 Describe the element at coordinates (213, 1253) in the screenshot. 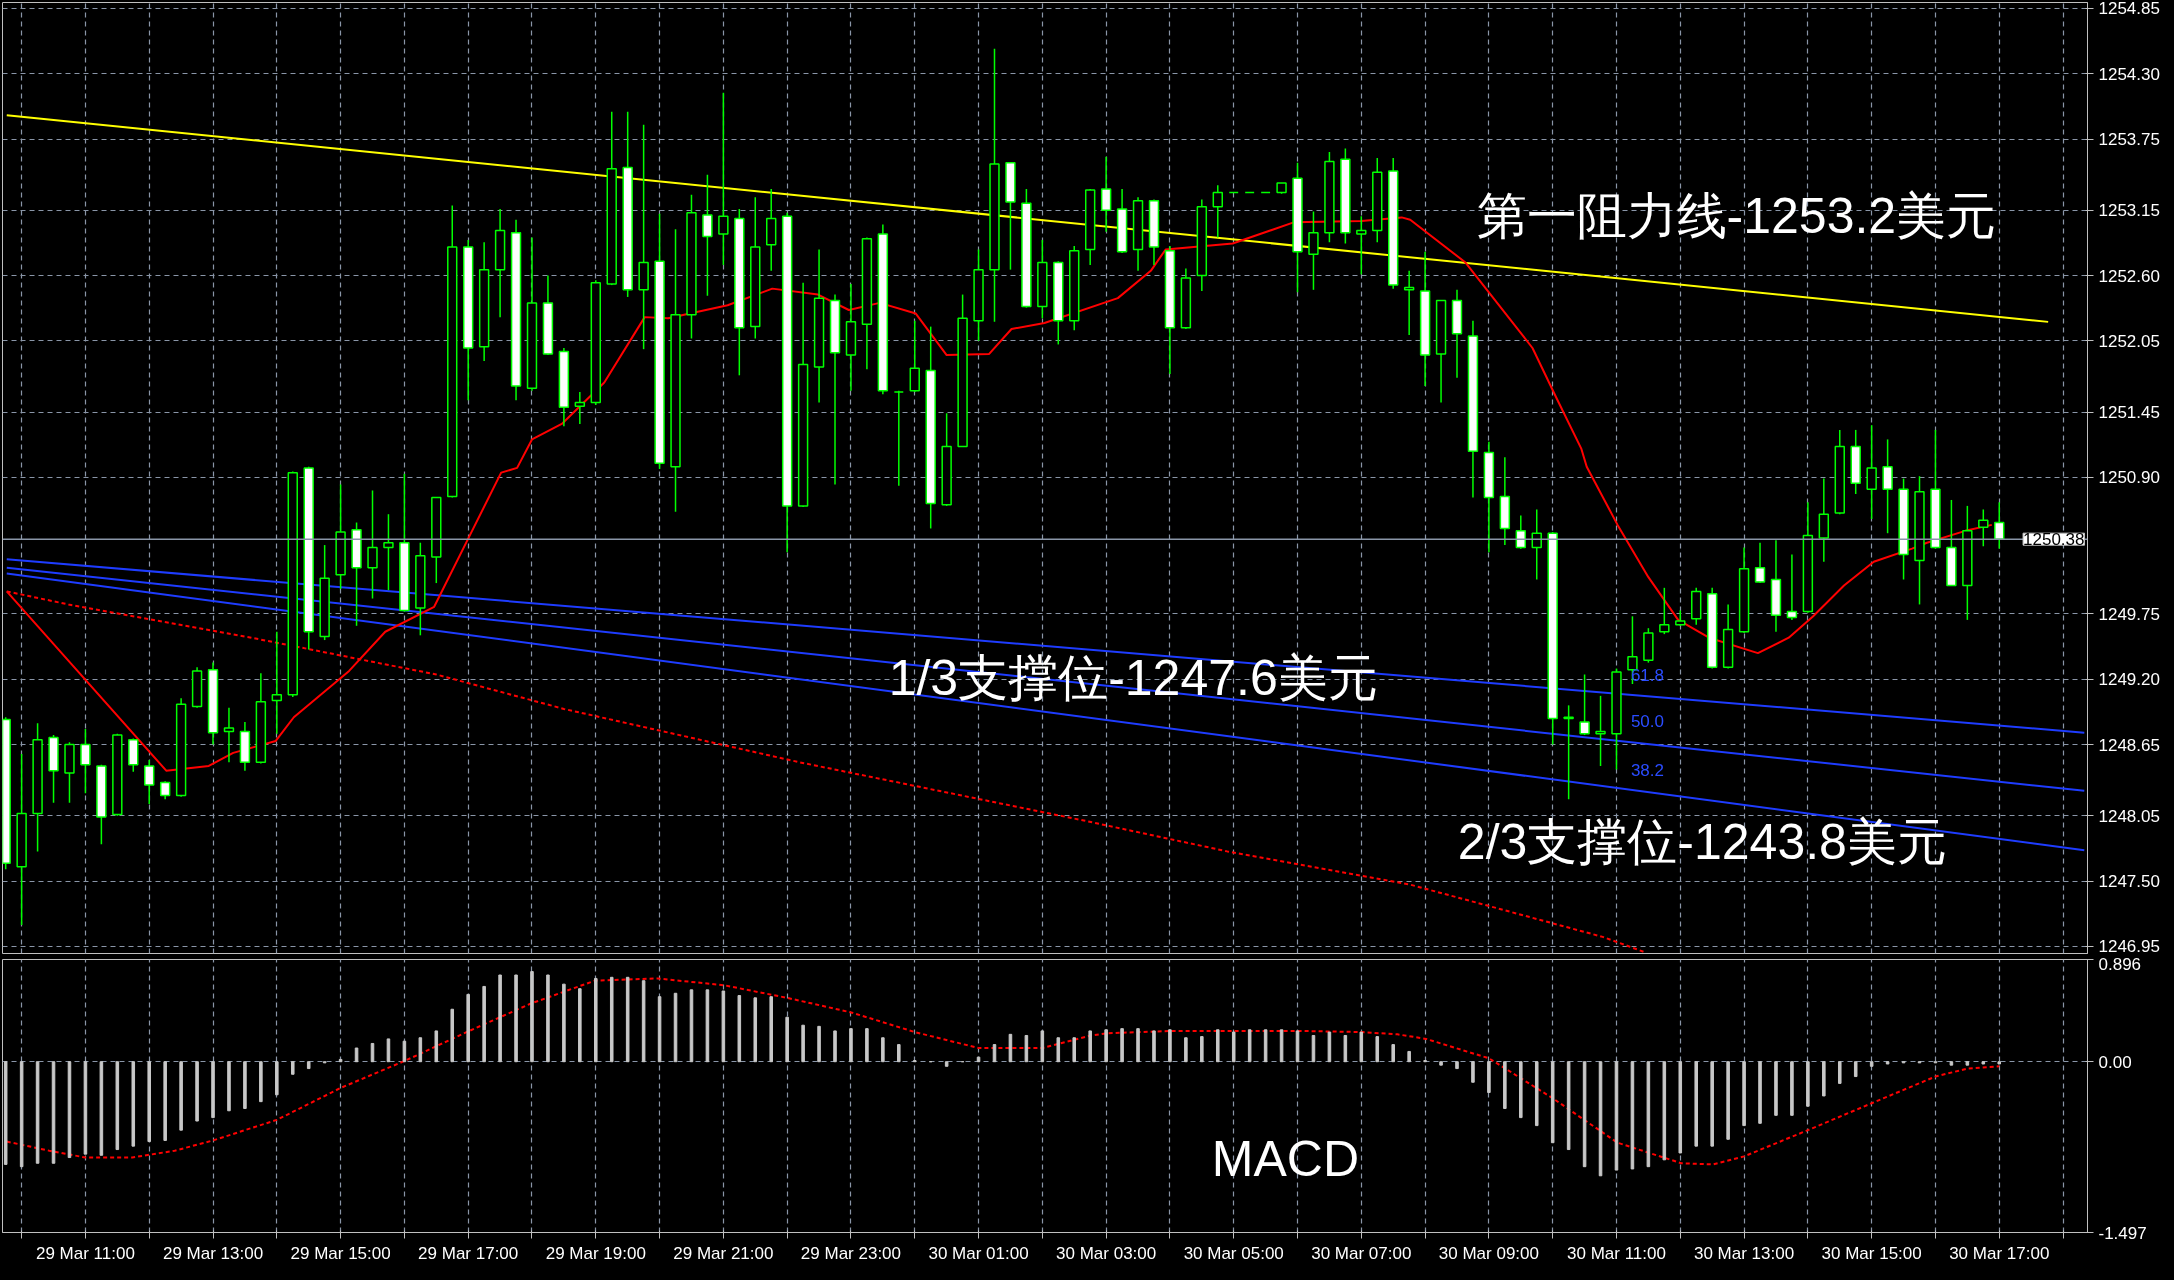

I see `x-tick-label: 29 Mar 13:00` at that location.